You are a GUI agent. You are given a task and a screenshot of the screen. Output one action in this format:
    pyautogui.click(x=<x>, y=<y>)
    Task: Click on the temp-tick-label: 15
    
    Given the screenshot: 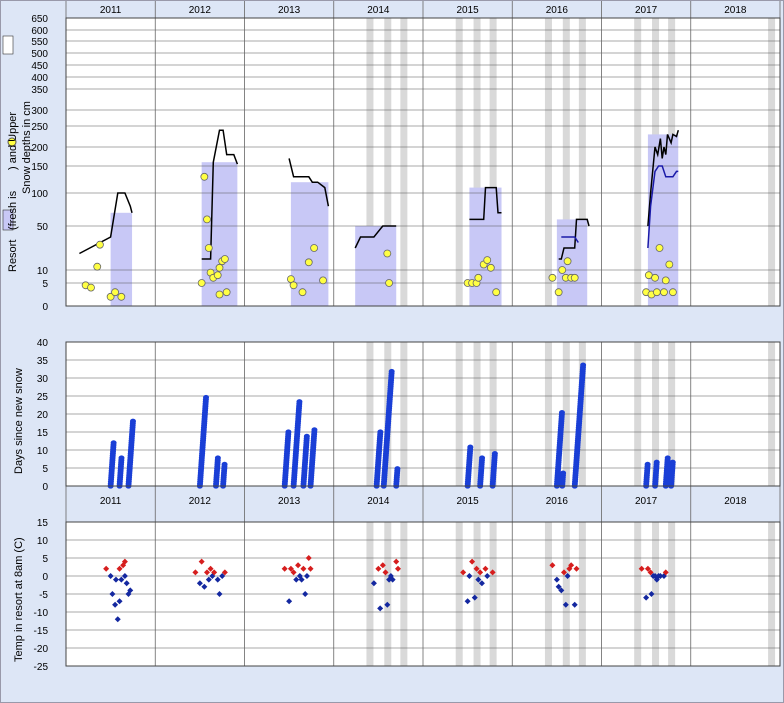 What is the action you would take?
    pyautogui.click(x=43, y=523)
    